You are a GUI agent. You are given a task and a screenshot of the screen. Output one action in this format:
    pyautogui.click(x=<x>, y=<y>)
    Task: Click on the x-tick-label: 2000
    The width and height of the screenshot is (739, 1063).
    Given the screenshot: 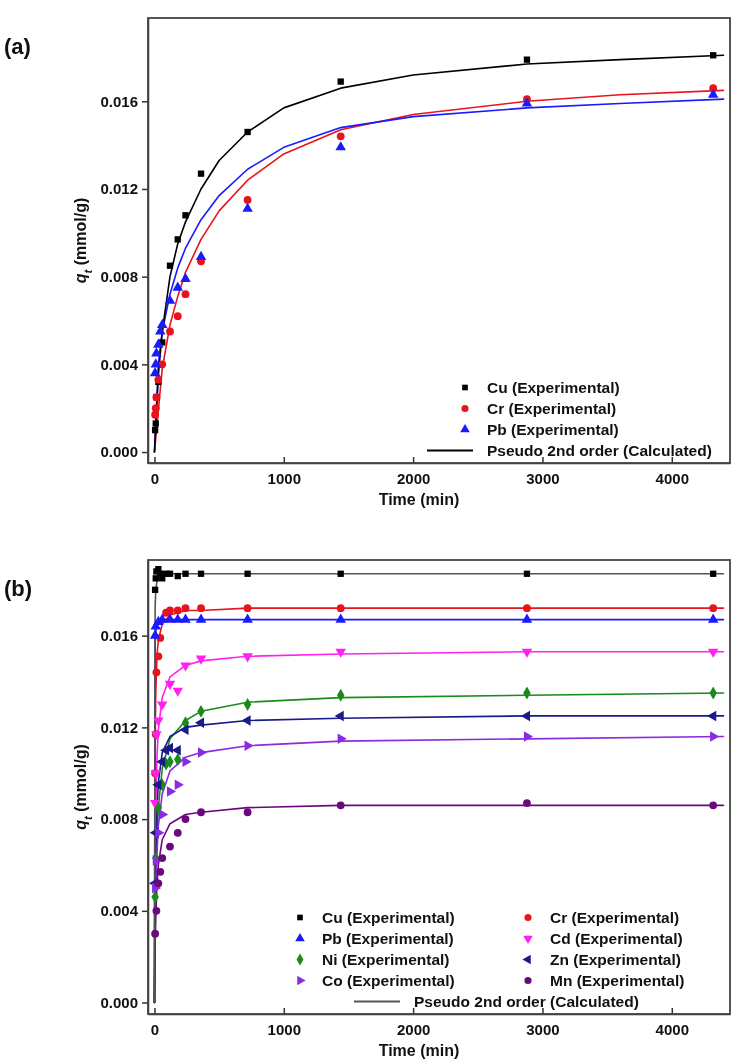 What is the action you would take?
    pyautogui.click(x=413, y=1029)
    